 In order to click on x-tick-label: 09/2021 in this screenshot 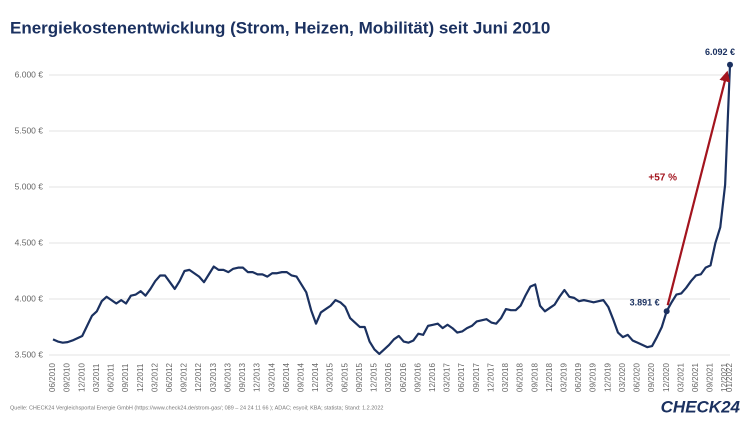, I will do `click(710, 377)`.